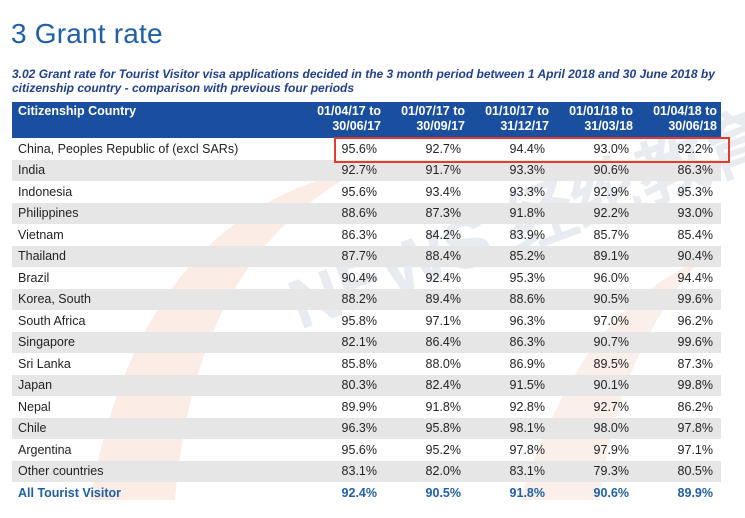 The height and width of the screenshot is (518, 745). I want to click on table-row: Sri Lanka 85.8% 88.0% 86.9% 89.5% 87.3%, so click(366, 364).